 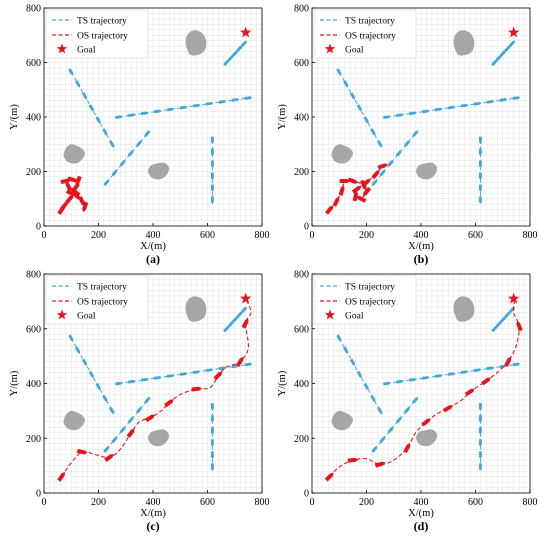 What do you see at coordinates (153, 513) in the screenshot?
I see `x-axis-label: X/(m)` at bounding box center [153, 513].